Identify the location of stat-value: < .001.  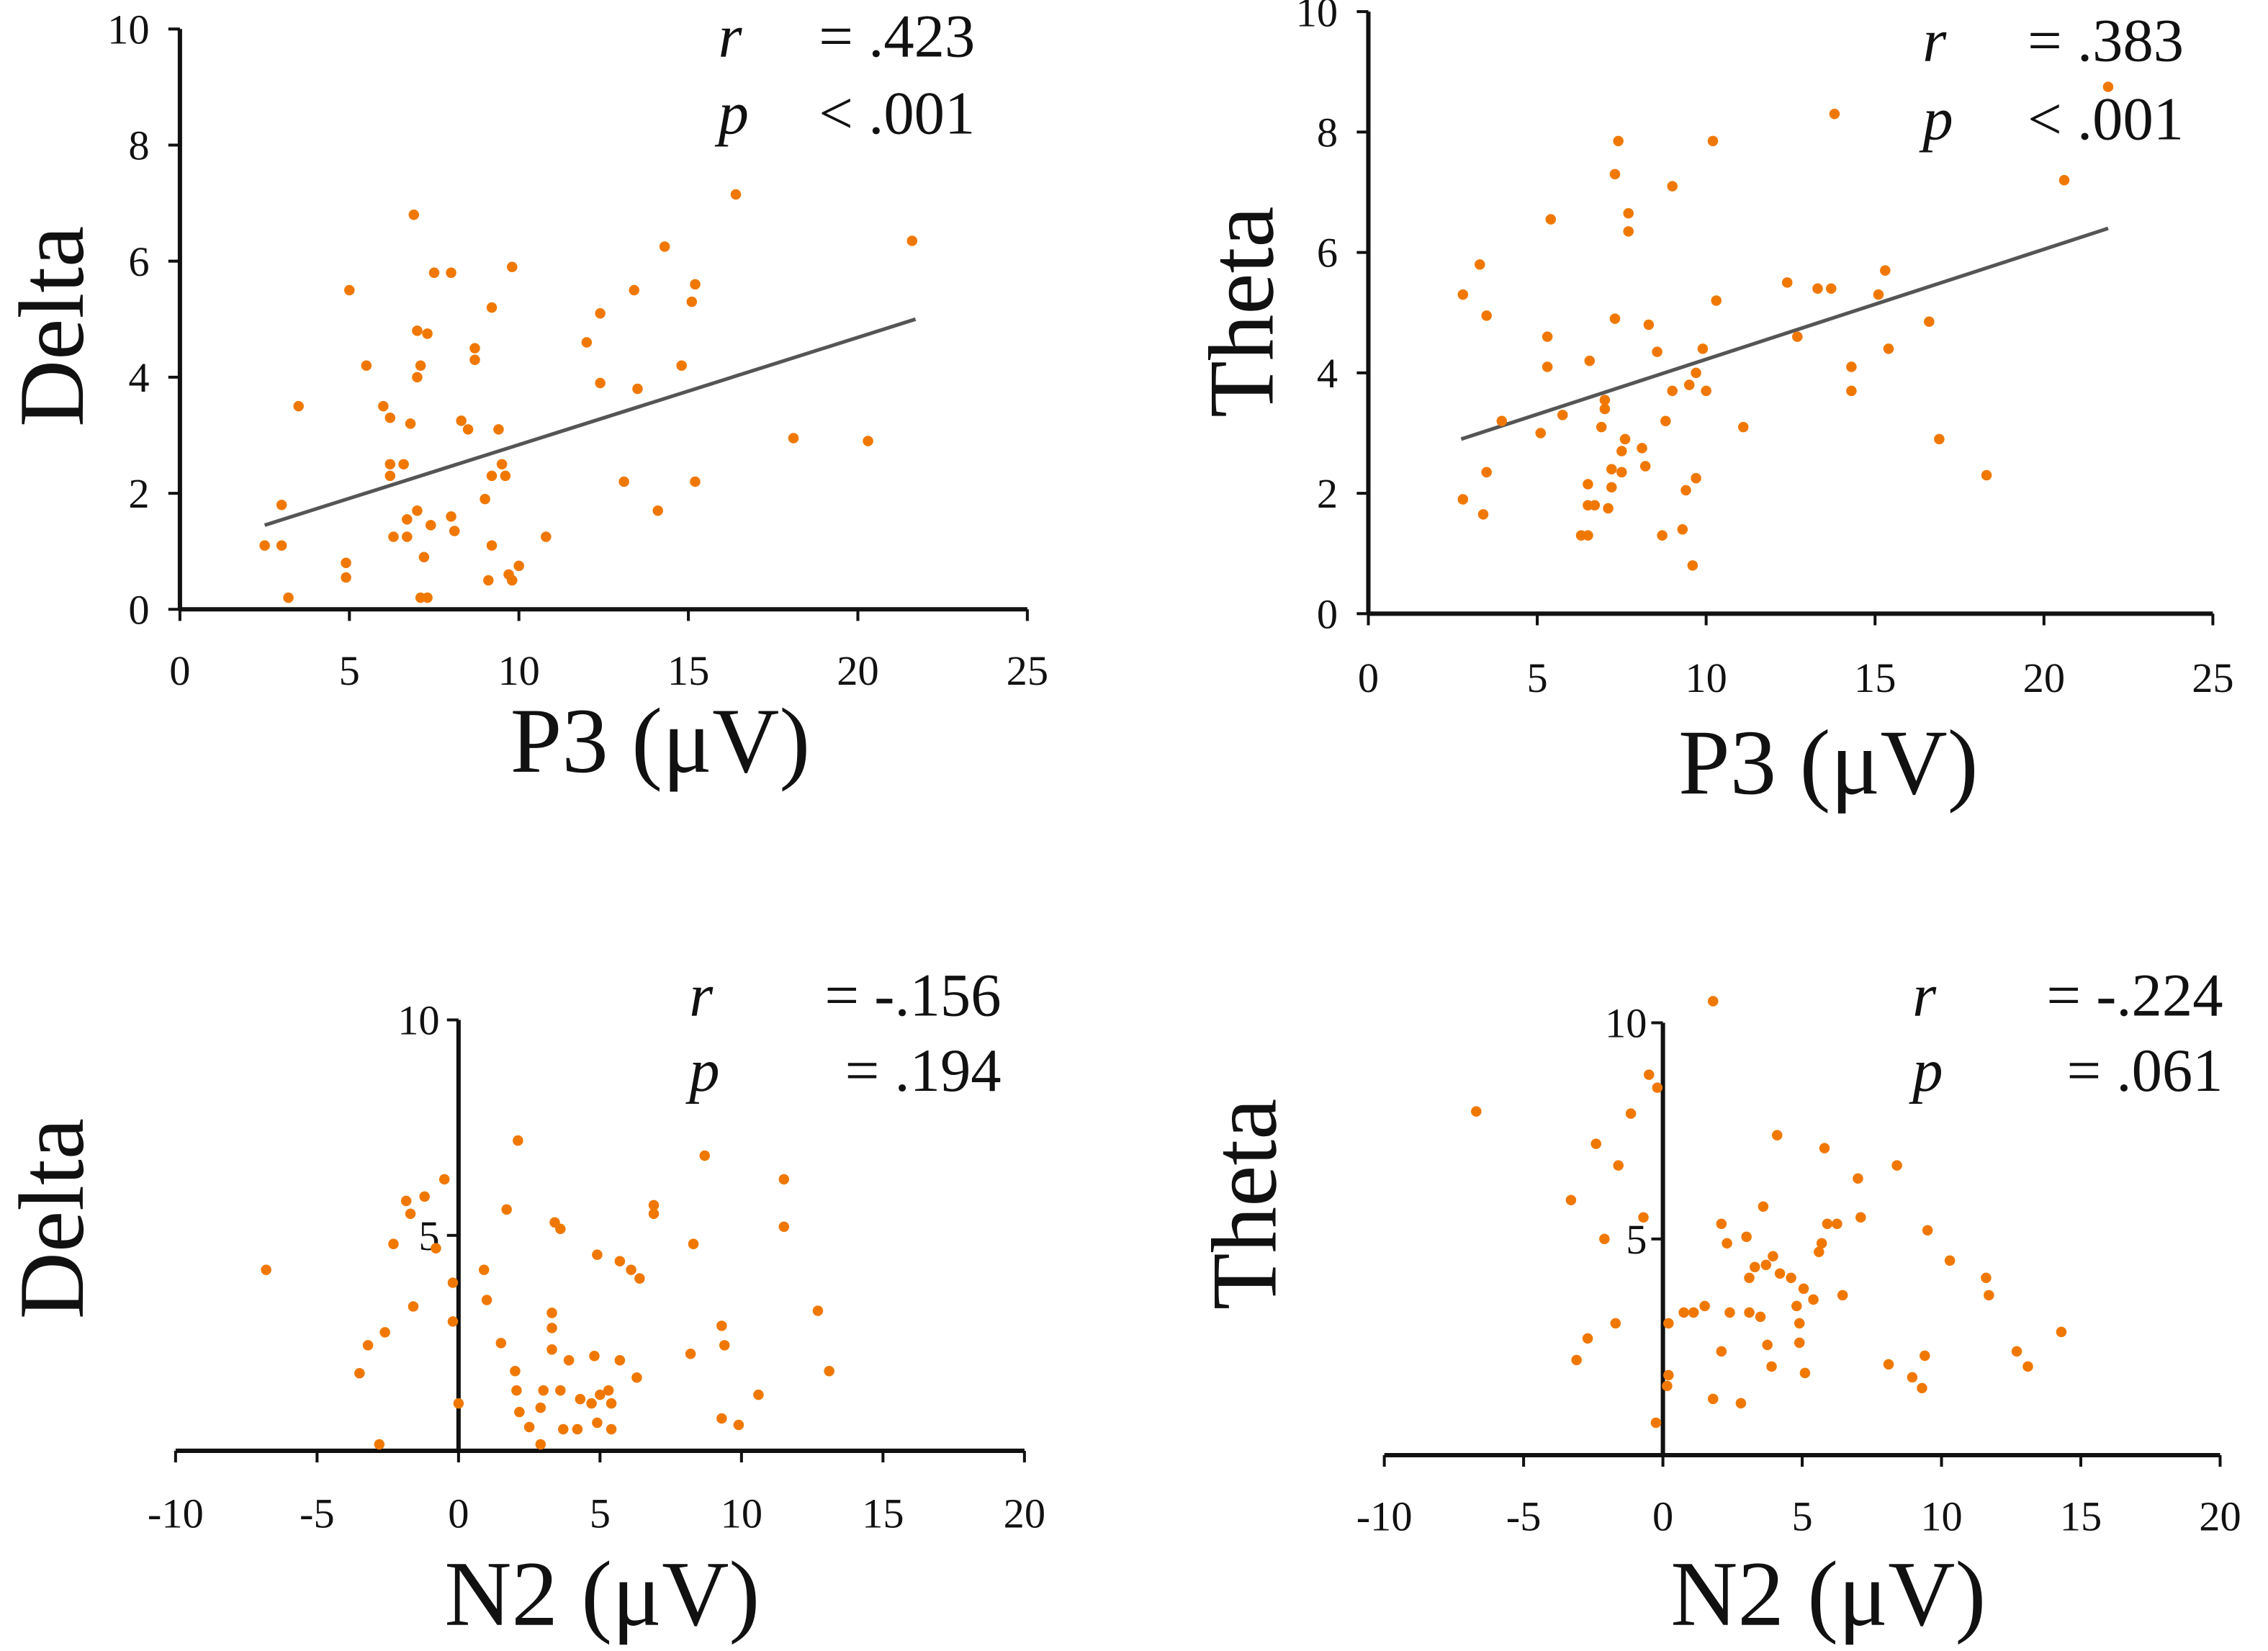
(2106, 119).